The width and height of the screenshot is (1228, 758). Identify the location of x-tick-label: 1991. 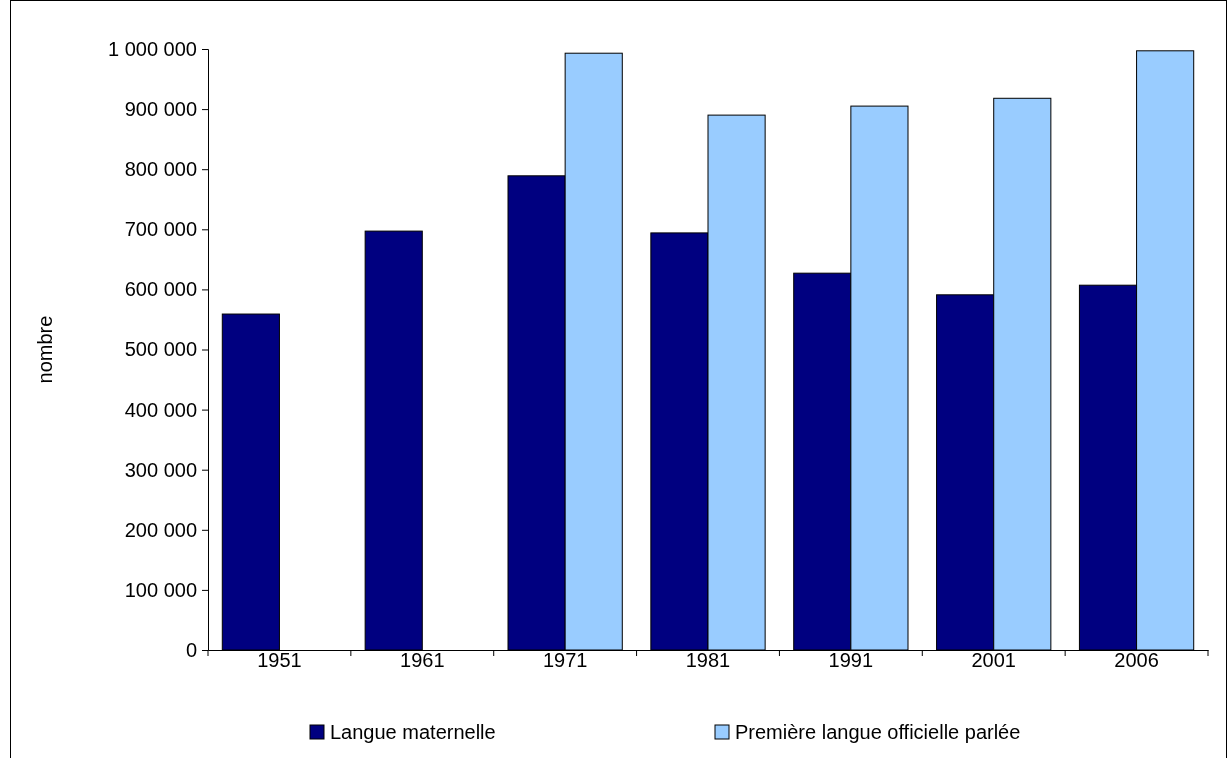
(851, 660).